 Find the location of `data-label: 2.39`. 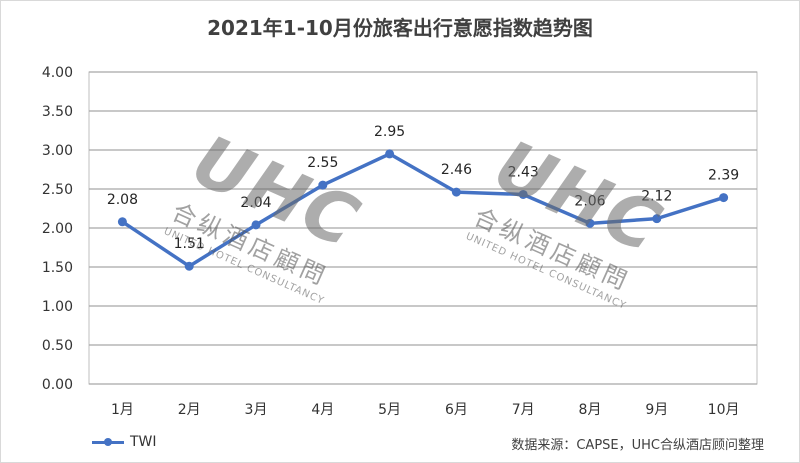

data-label: 2.39 is located at coordinates (723, 176).